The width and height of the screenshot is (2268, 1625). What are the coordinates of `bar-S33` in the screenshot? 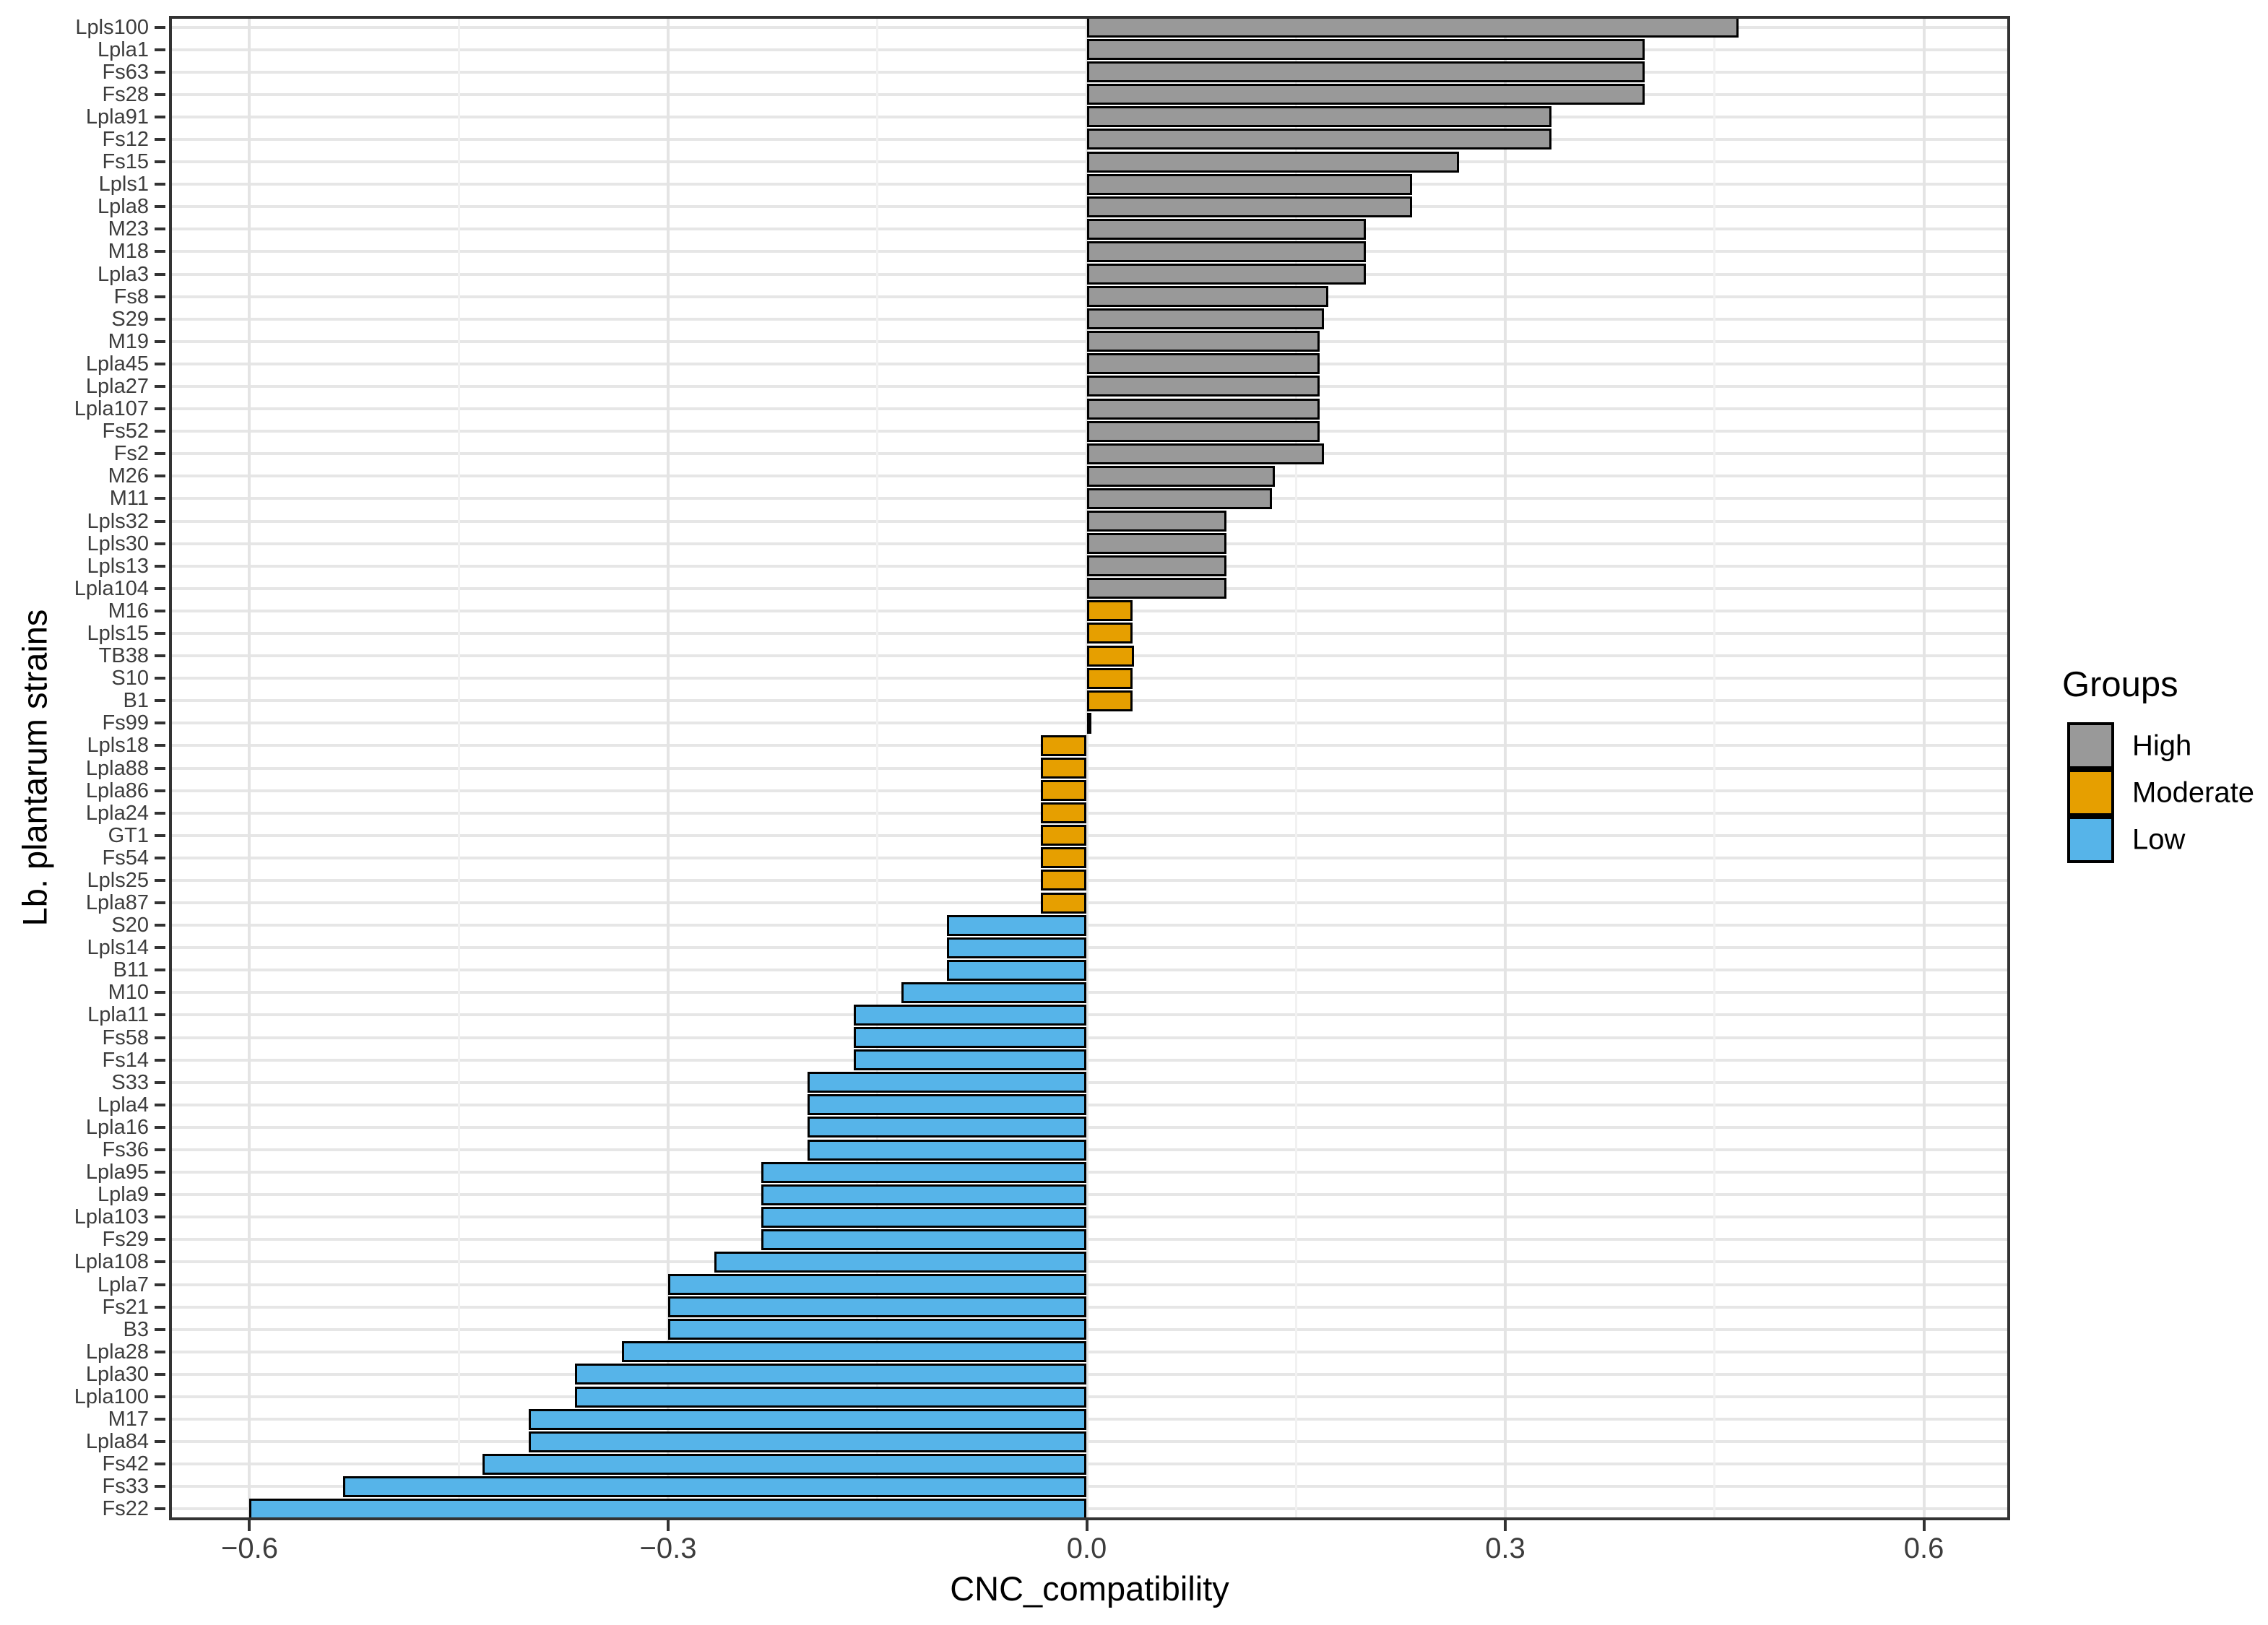 It's located at (948, 1082).